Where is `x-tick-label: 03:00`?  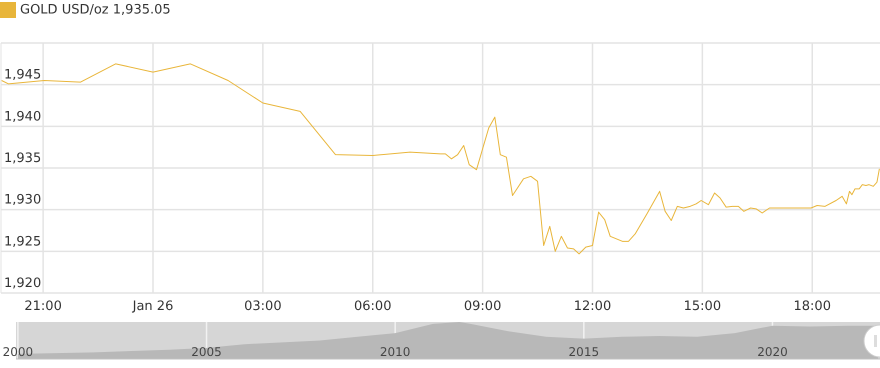
x-tick-label: 03:00 is located at coordinates (263, 306).